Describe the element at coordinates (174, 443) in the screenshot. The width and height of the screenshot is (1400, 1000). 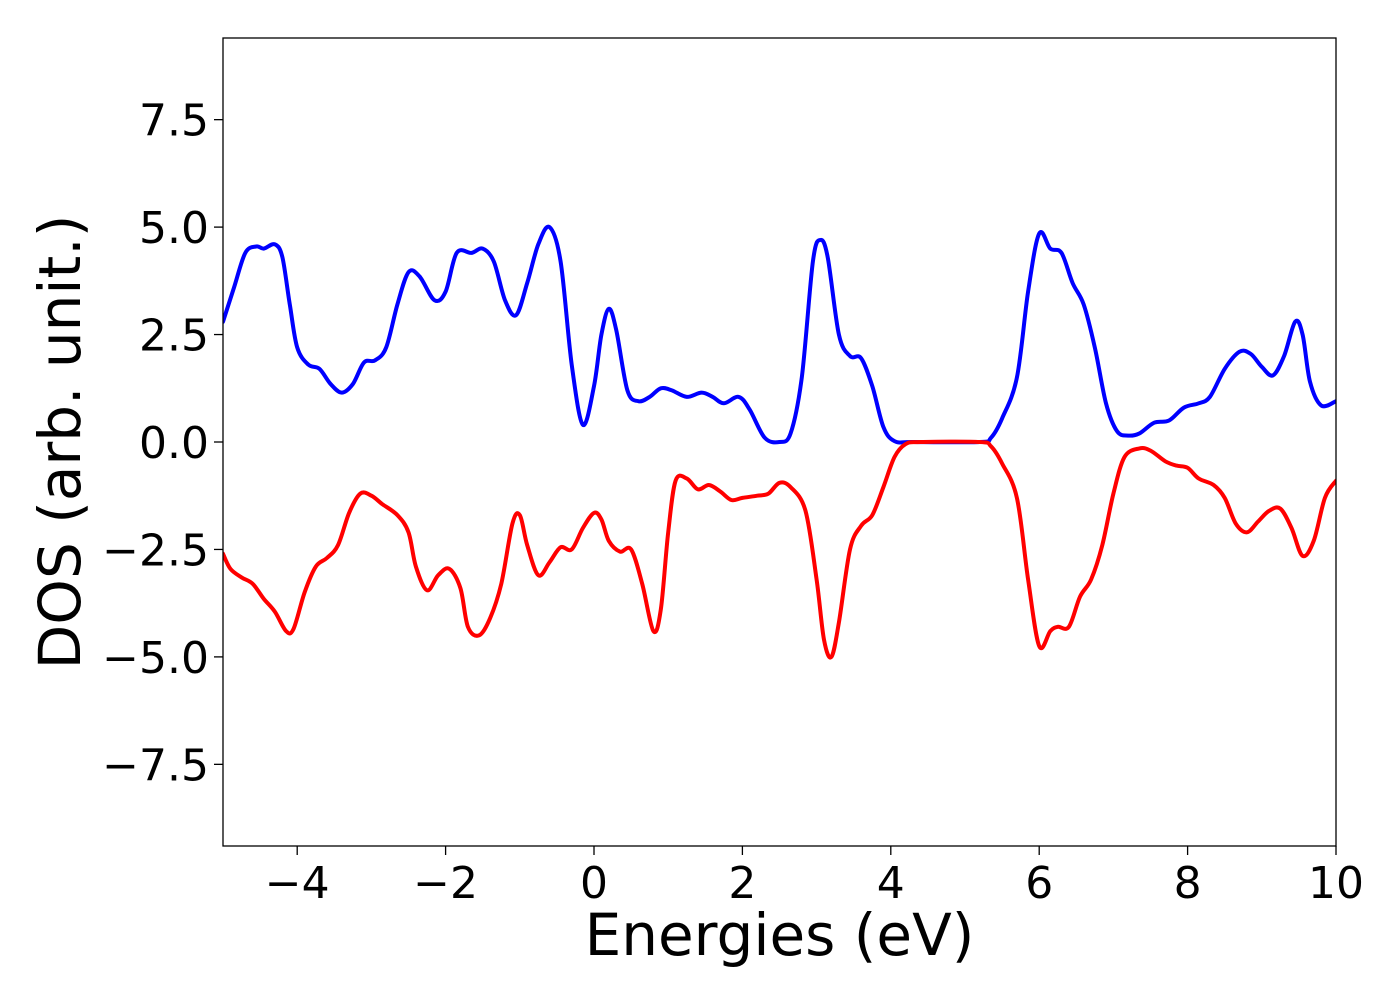
I see `y-tick-label: 0.0` at that location.